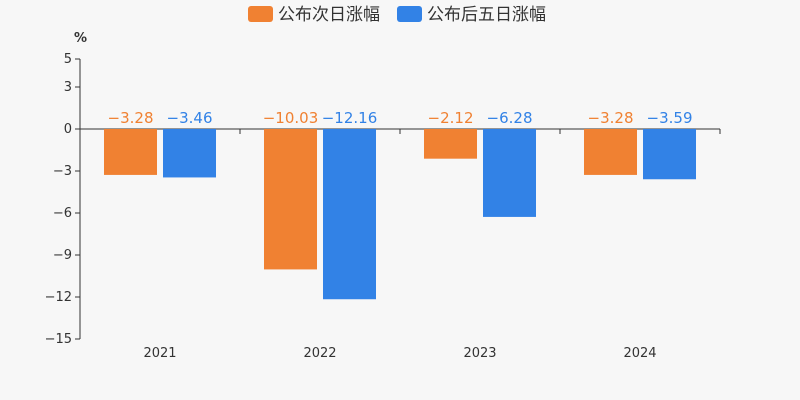  Describe the element at coordinates (350, 118) in the screenshot. I see `data-label-series-1: −12.16` at that location.